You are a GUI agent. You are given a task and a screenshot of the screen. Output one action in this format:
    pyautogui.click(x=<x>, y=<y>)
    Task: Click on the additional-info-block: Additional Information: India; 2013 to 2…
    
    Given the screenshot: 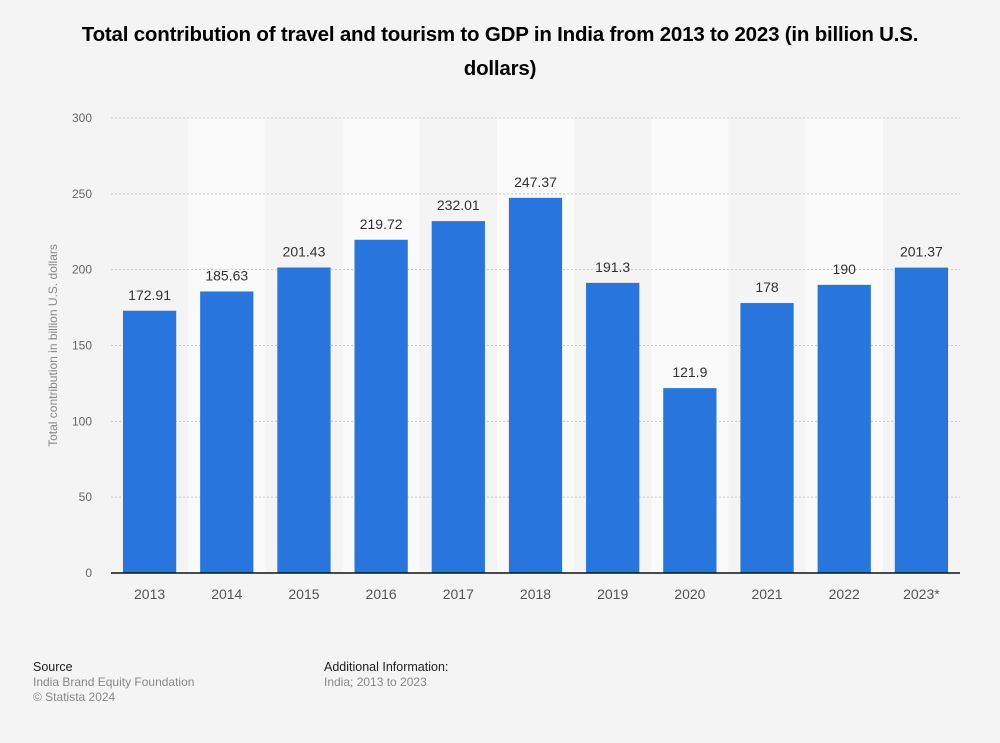 What is the action you would take?
    pyautogui.click(x=386, y=675)
    